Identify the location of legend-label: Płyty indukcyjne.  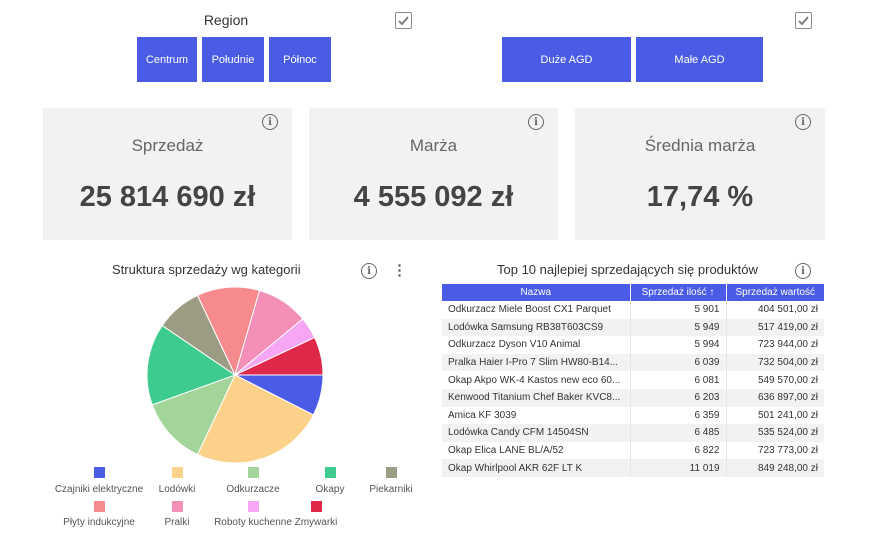
(99, 522).